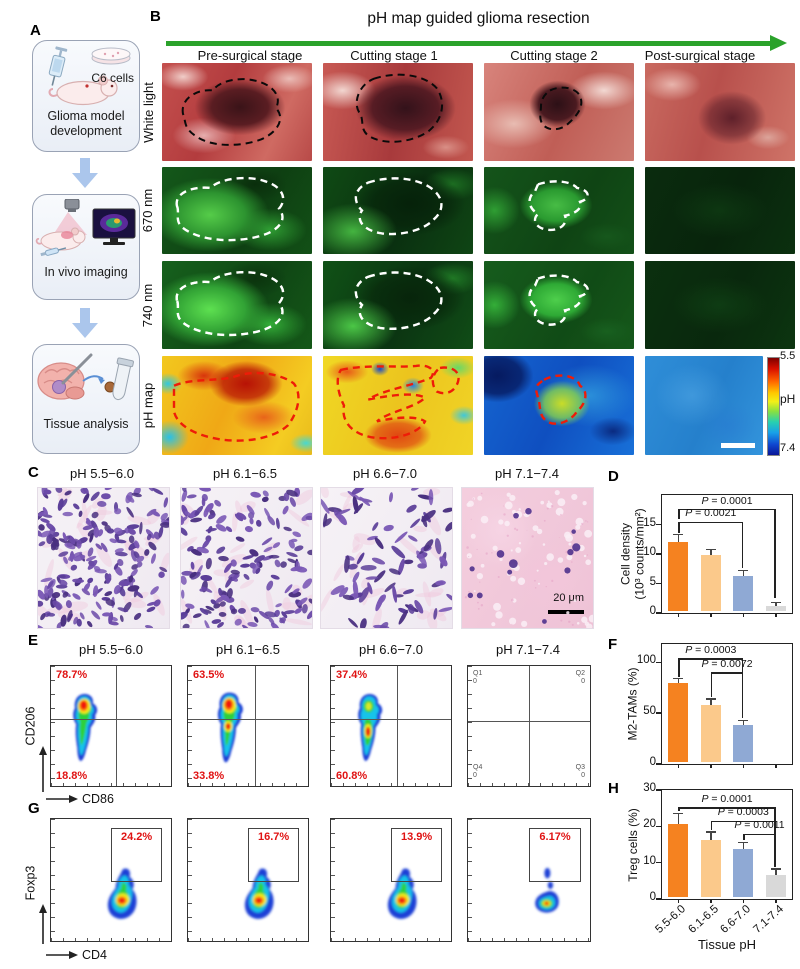  What do you see at coordinates (720, 210) in the screenshot?
I see `670nm-post-surgical-image` at bounding box center [720, 210].